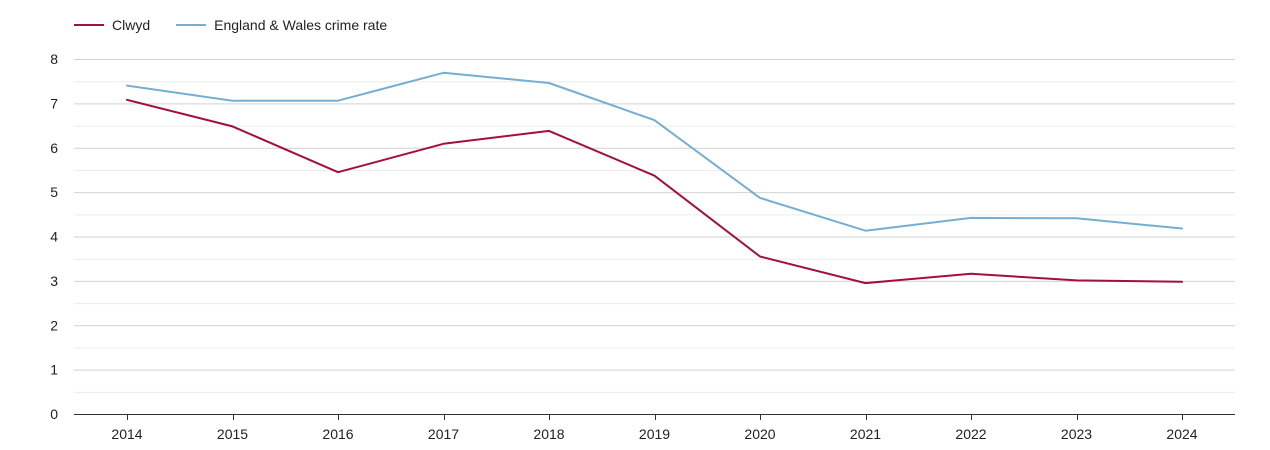 Image resolution: width=1270 pixels, height=450 pixels. What do you see at coordinates (54, 59) in the screenshot?
I see `y-tick-label: 8` at bounding box center [54, 59].